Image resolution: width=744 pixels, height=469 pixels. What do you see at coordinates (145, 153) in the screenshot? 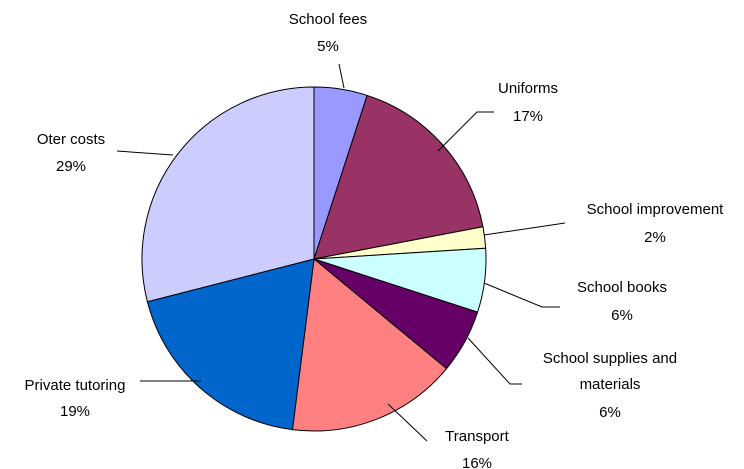
I see `leader-line-oter-costs` at bounding box center [145, 153].